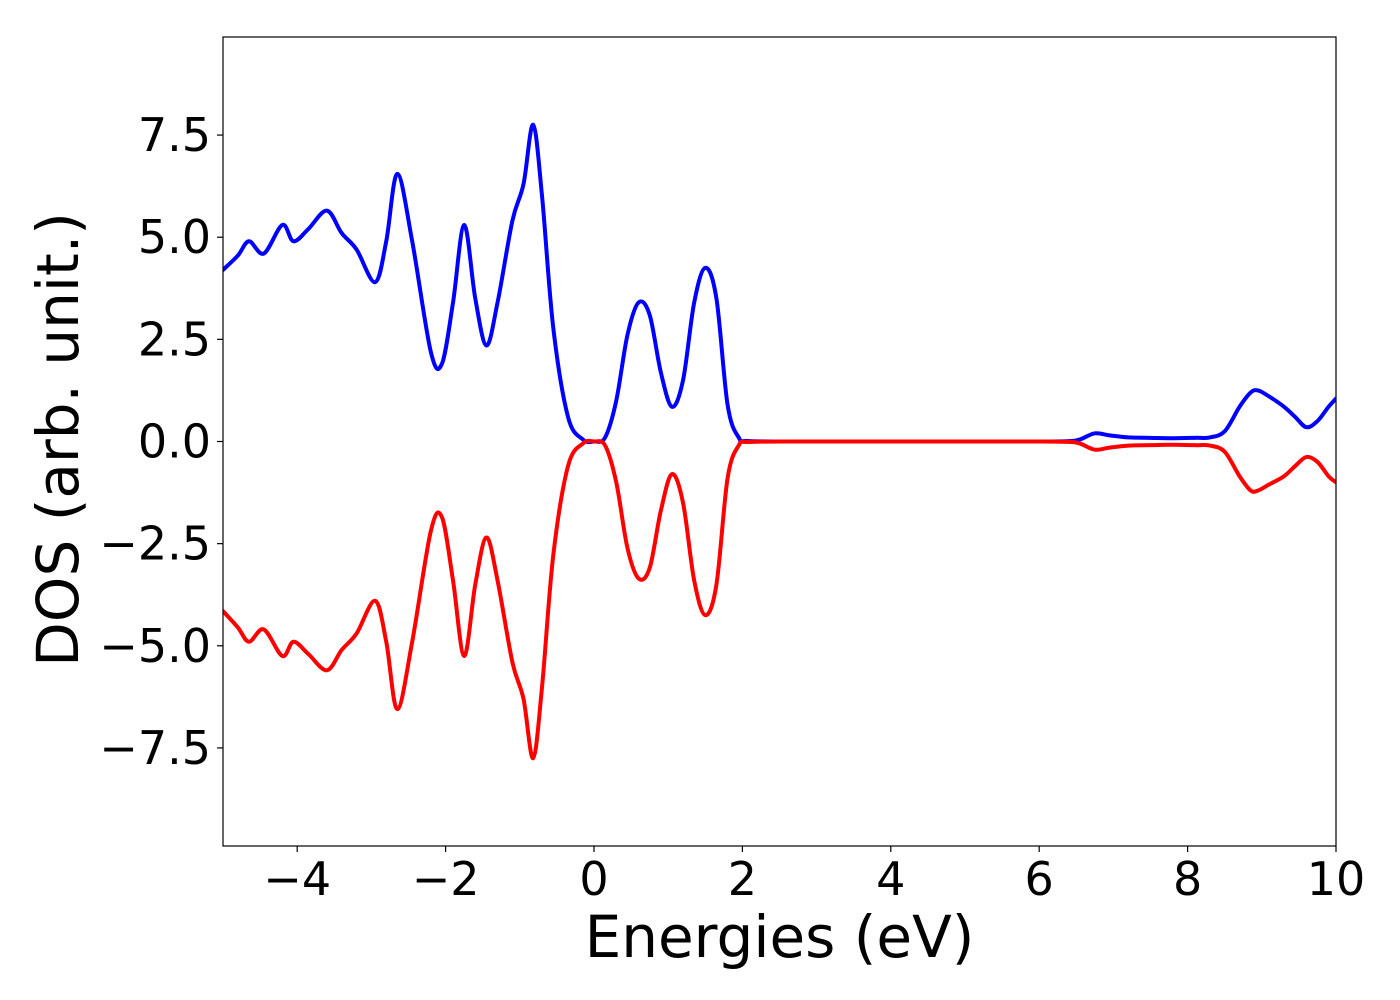 Image resolution: width=1400 pixels, height=1000 pixels. What do you see at coordinates (174, 339) in the screenshot?
I see `y-tick-label: 2.5` at bounding box center [174, 339].